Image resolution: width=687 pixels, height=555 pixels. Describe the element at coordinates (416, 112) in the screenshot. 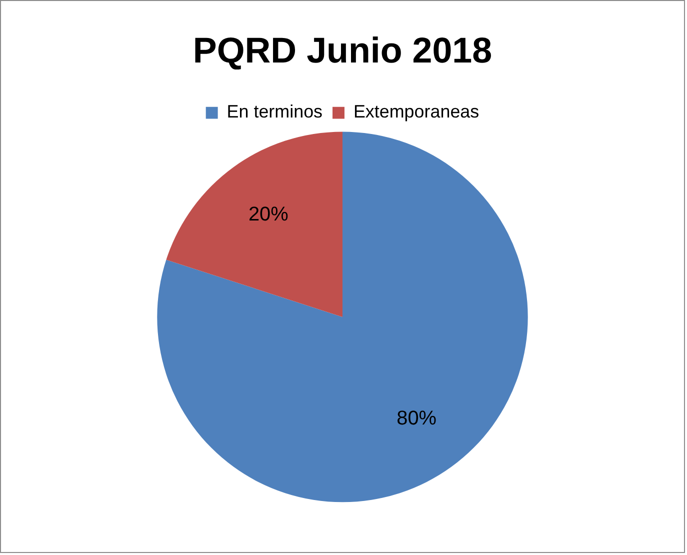

I see `legend-label: Extemporaneas` at that location.